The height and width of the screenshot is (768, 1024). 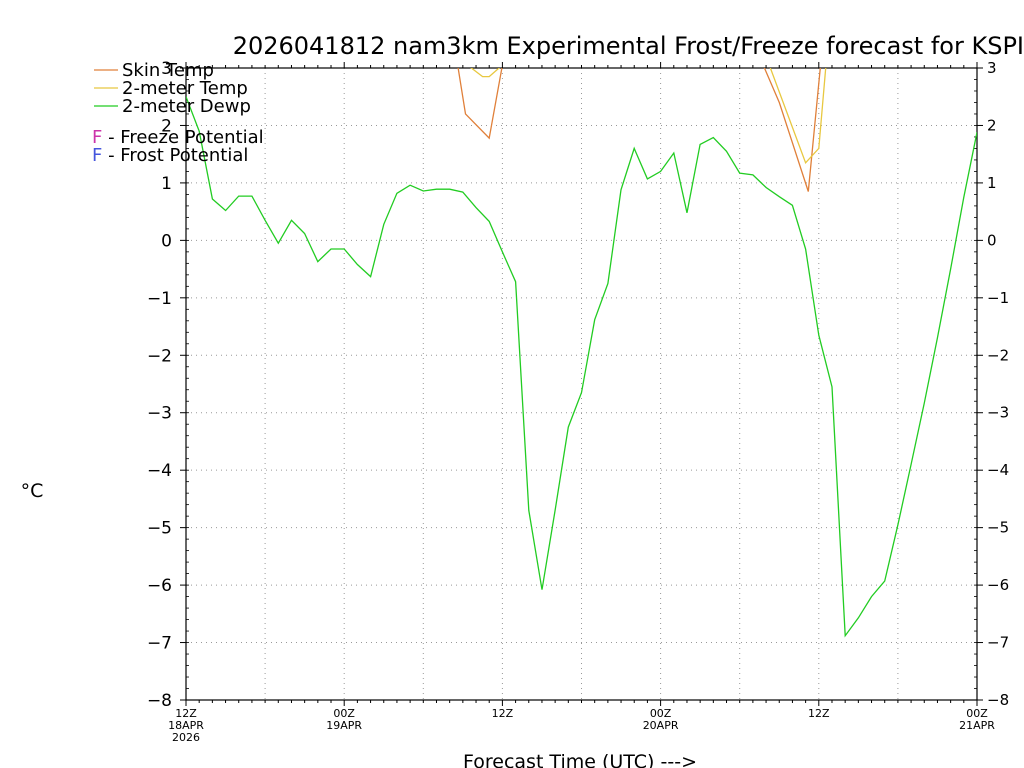 I want to click on y-tick-label-right: 2, so click(x=992, y=125).